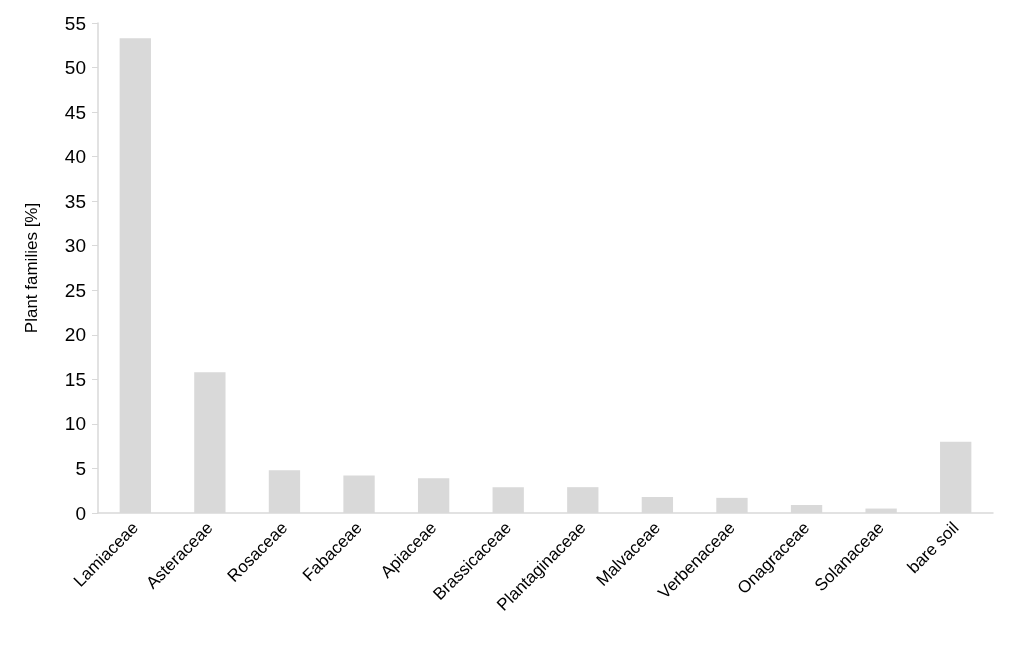  I want to click on y-tick-label: 5, so click(80, 468).